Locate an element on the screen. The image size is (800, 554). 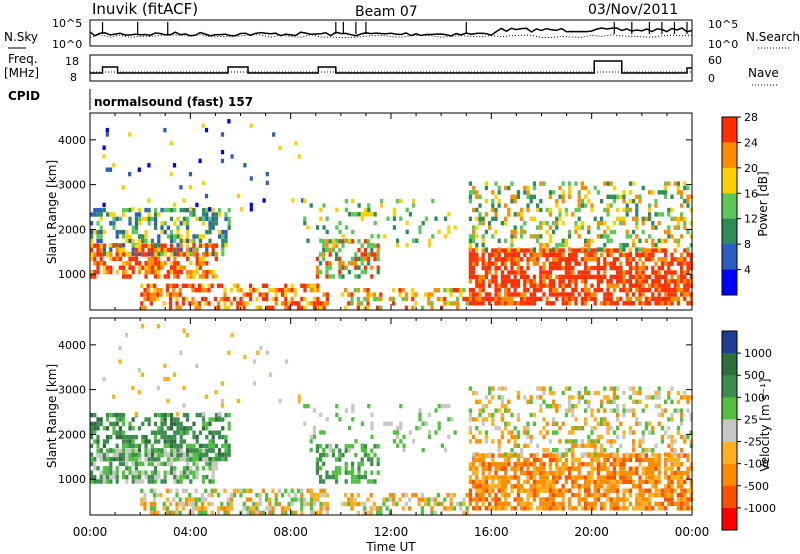
freq-label-1: Freq. is located at coordinates (23, 59).